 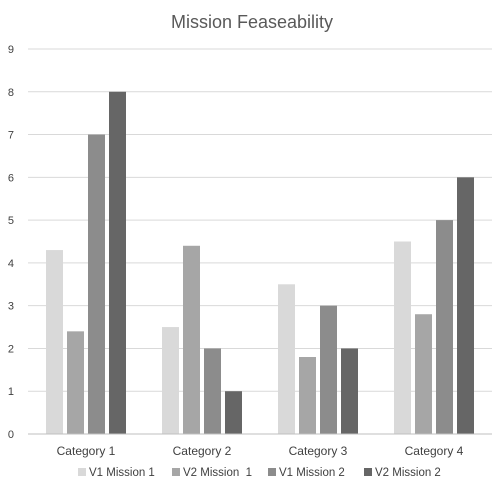 I want to click on category-label: Category 3, so click(x=318, y=451).